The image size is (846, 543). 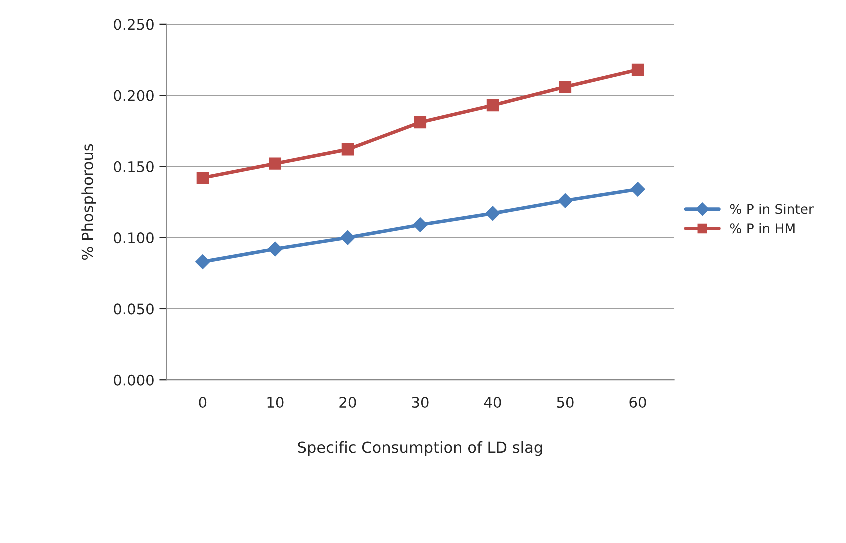 What do you see at coordinates (134, 380) in the screenshot?
I see `y-tick-label: 0.000` at bounding box center [134, 380].